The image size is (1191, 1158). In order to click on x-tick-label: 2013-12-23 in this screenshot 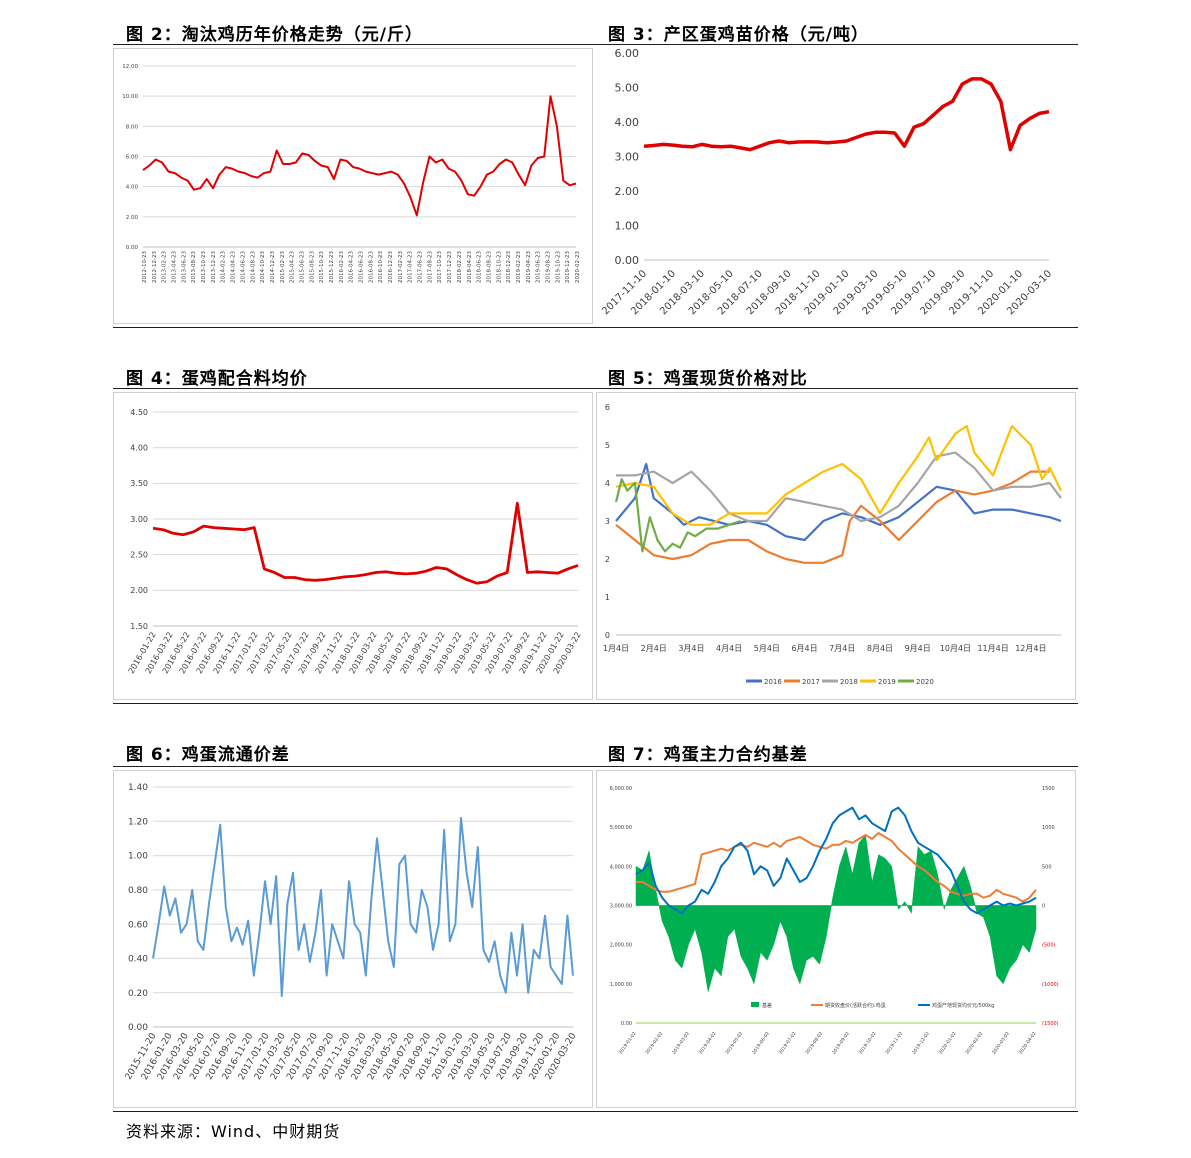, I will do `click(214, 267)`.